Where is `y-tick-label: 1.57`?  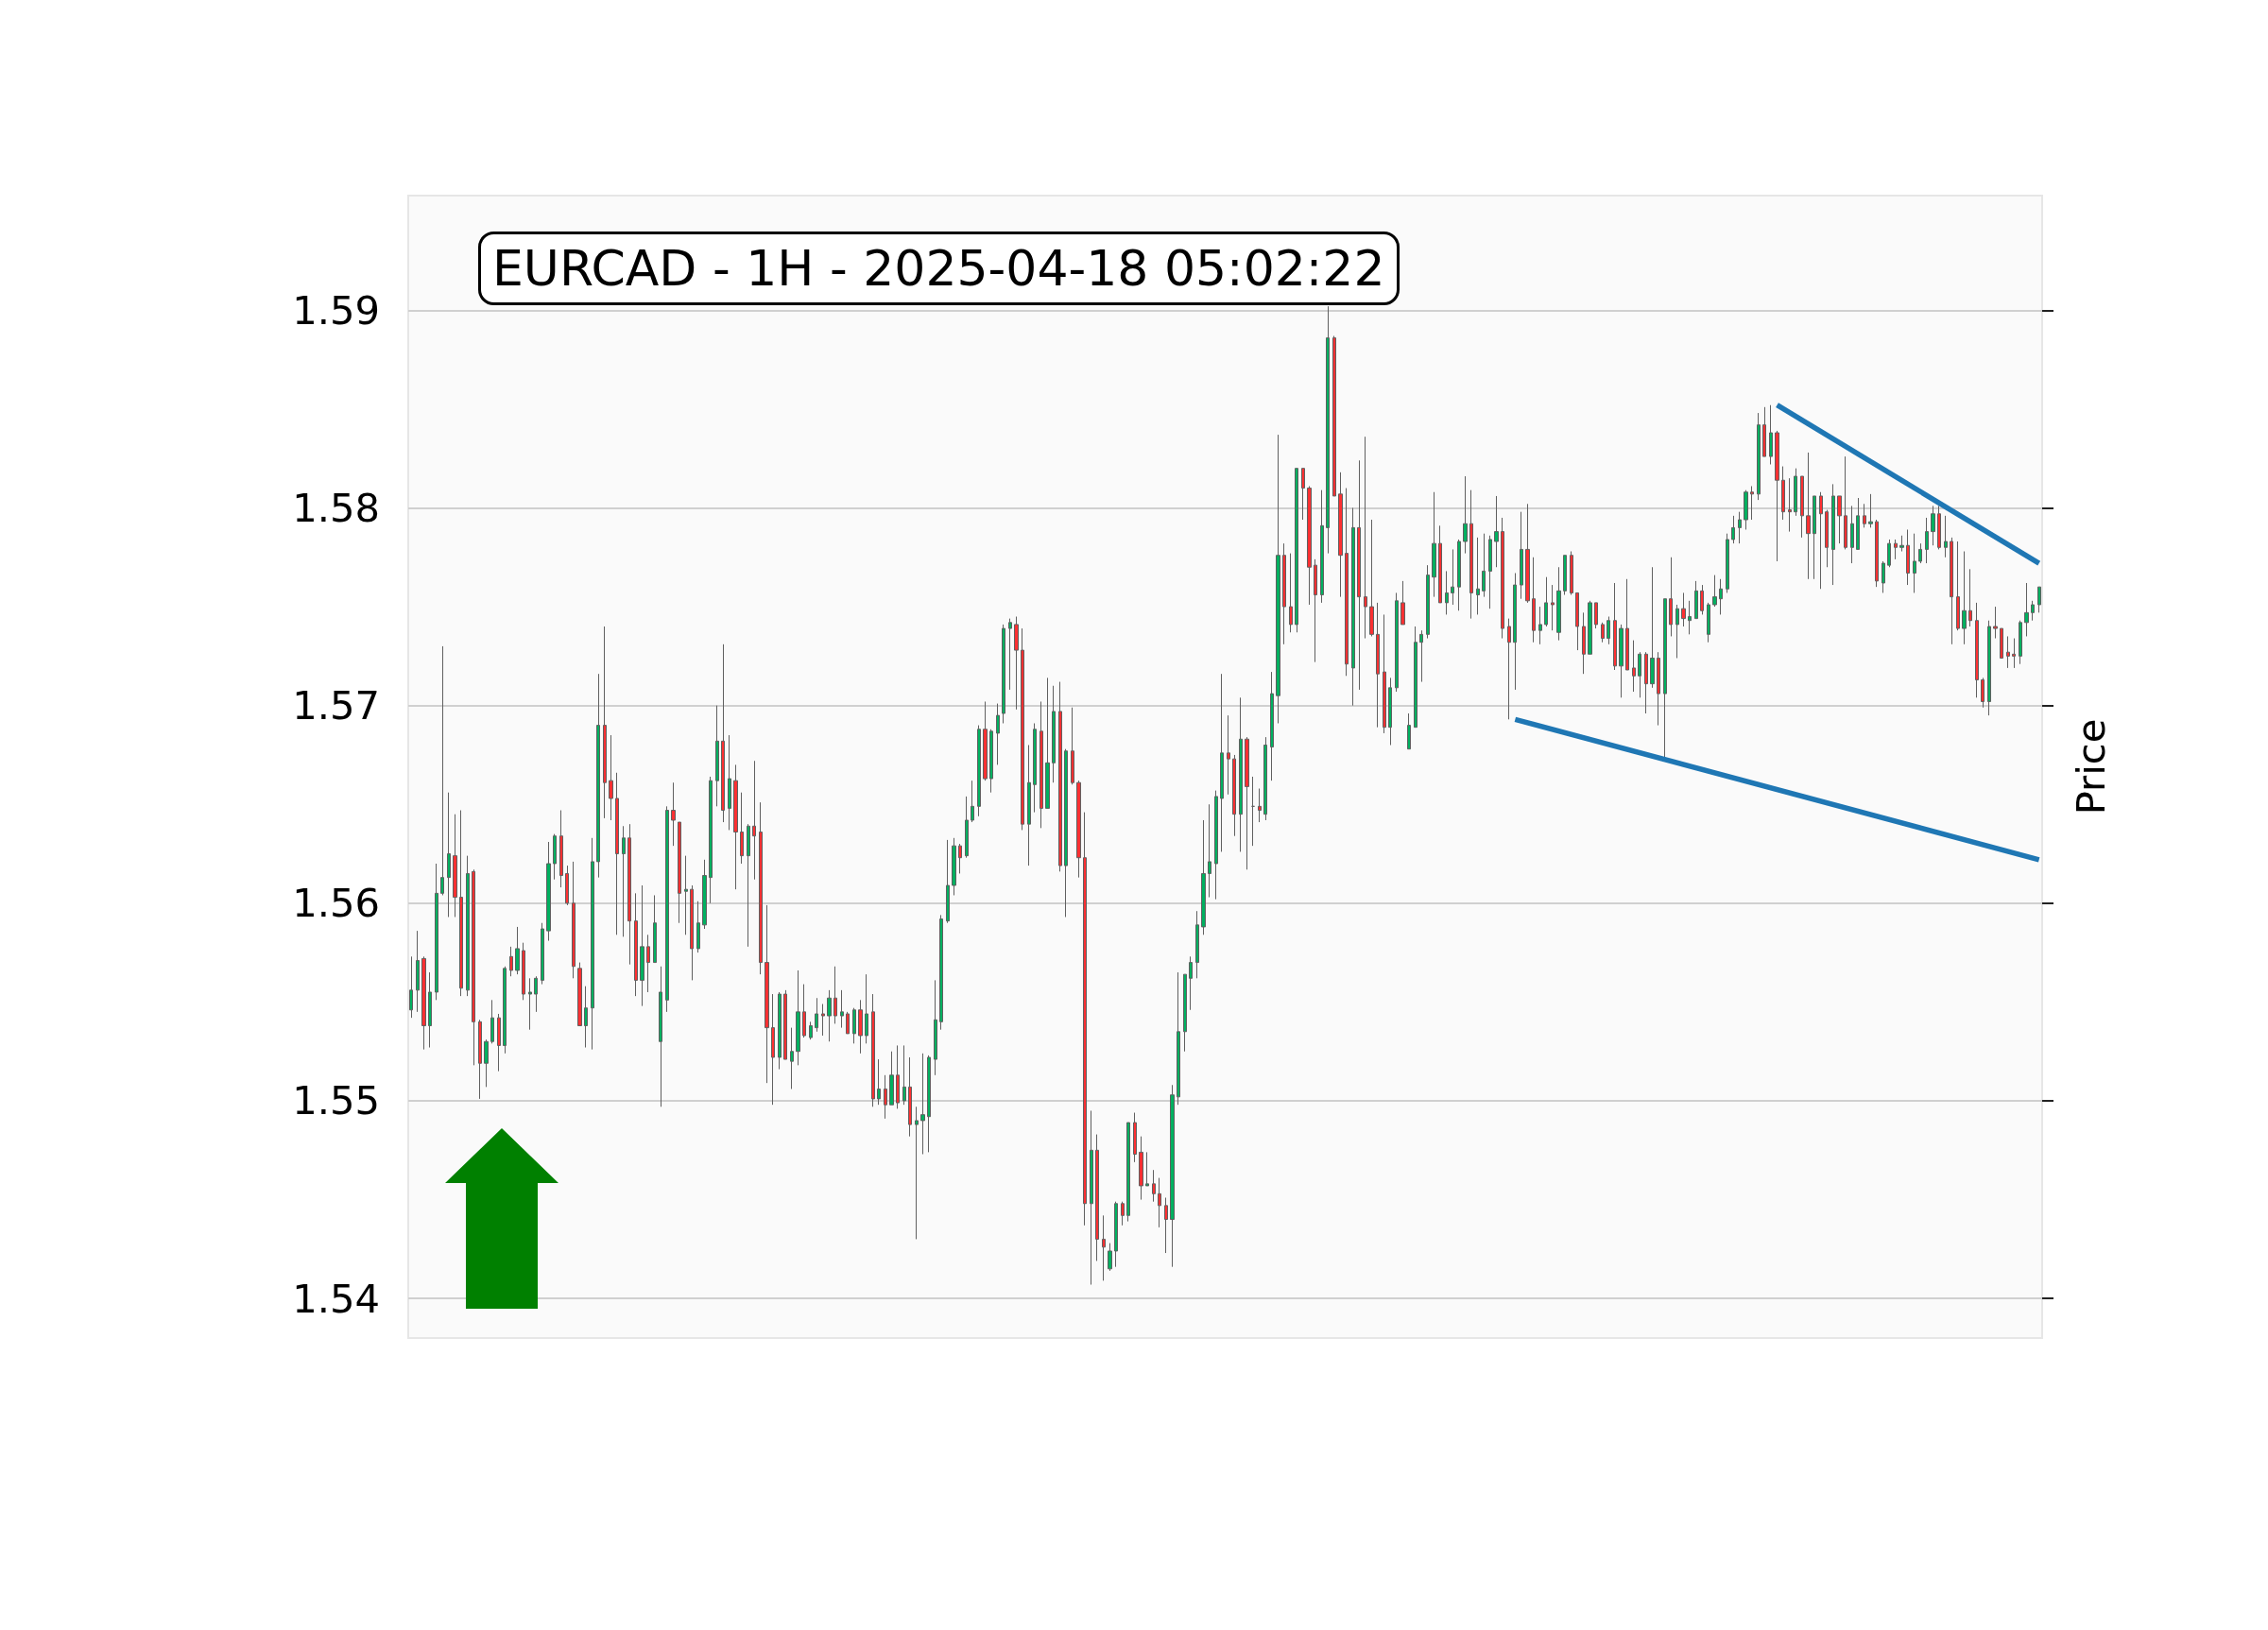 y-tick-label: 1.57 is located at coordinates (336, 706).